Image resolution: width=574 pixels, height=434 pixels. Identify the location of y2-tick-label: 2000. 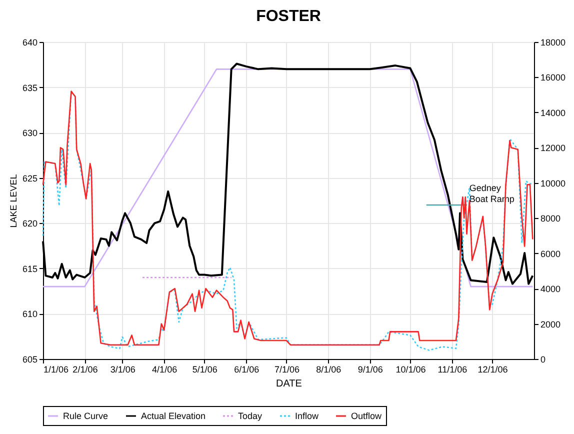
(550, 324).